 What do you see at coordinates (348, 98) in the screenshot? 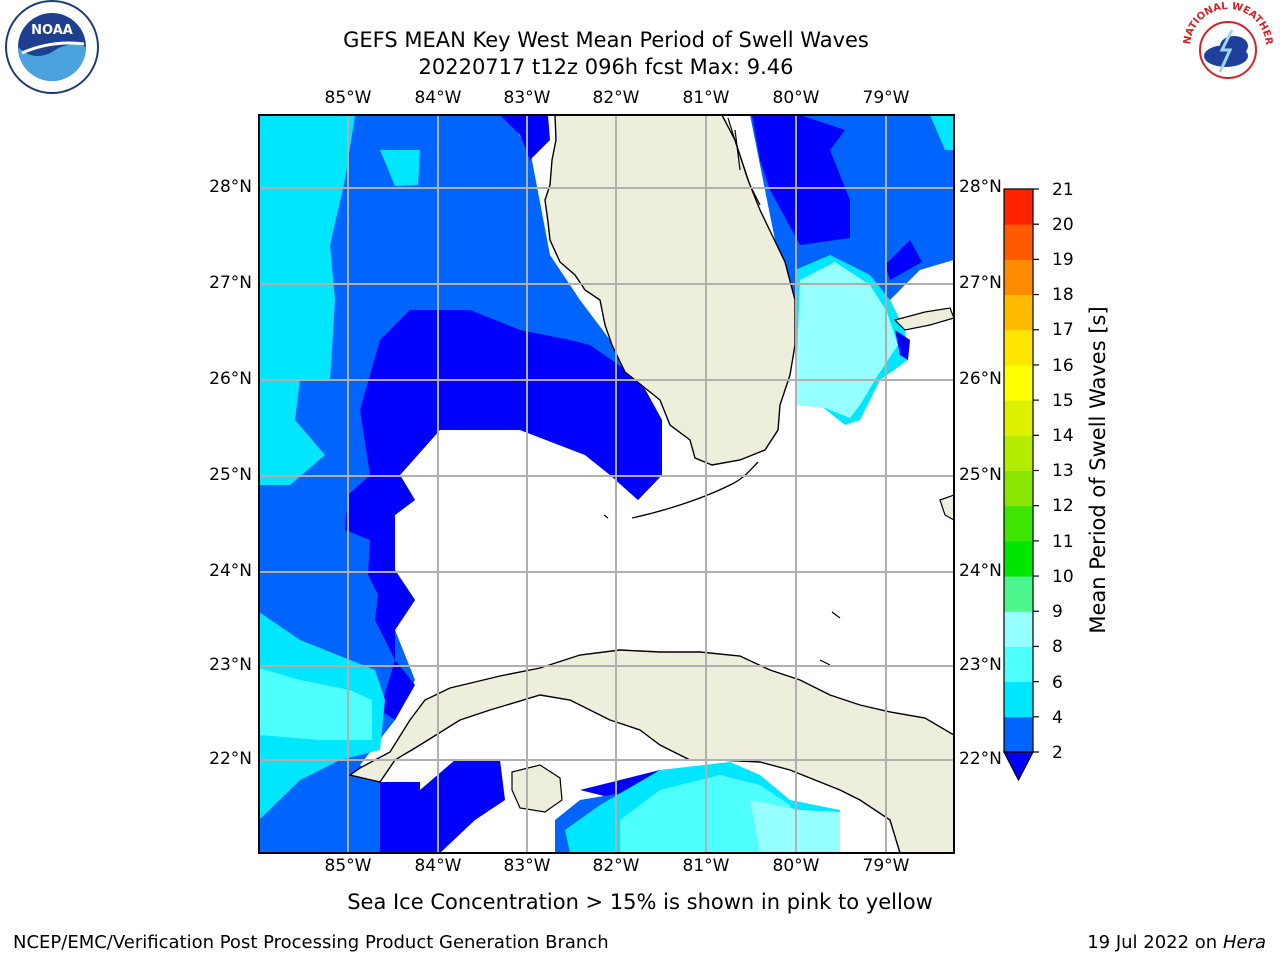
I see `lon-label-top: 85°W` at bounding box center [348, 98].